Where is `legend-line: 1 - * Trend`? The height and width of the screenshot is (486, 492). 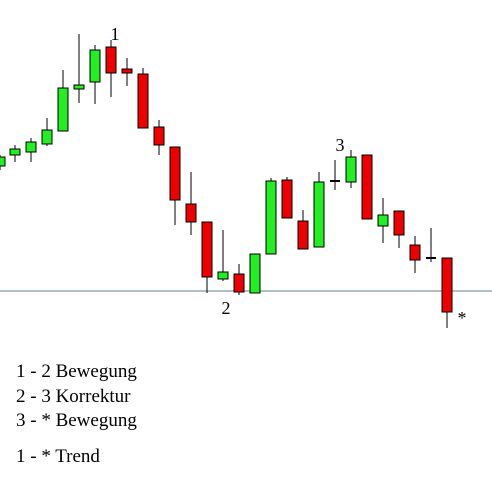
legend-line: 1 - * Trend is located at coordinates (58, 456).